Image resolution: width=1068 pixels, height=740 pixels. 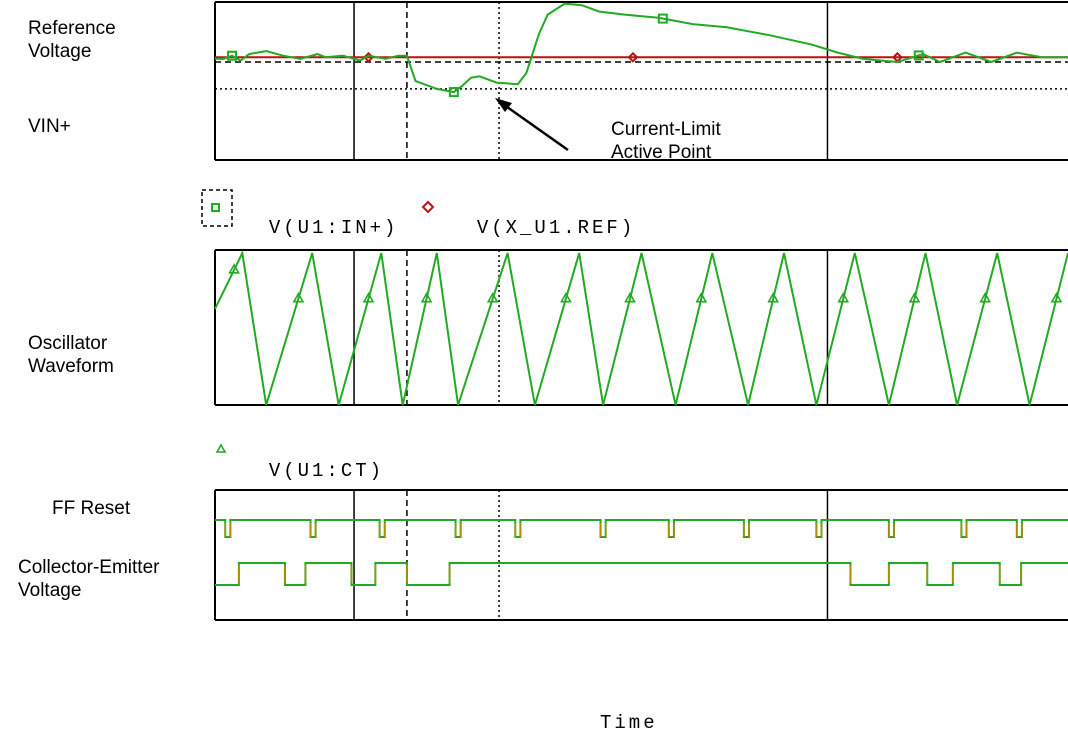 I want to click on label-ff-reset: FF Reset, so click(x=91, y=508).